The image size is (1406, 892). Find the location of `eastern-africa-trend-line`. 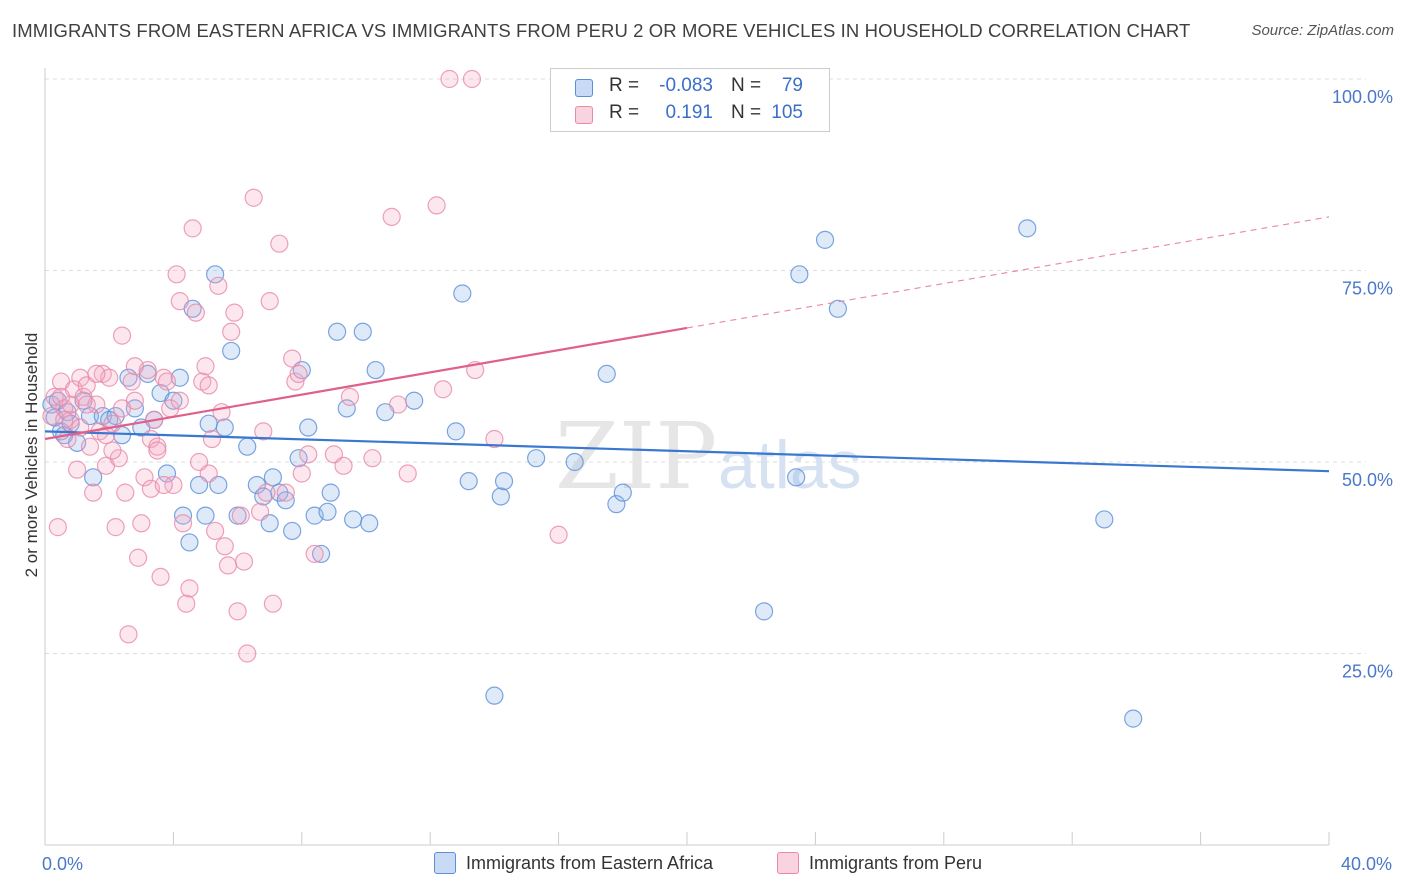

eastern-africa-trend-line is located at coordinates (687, 451).